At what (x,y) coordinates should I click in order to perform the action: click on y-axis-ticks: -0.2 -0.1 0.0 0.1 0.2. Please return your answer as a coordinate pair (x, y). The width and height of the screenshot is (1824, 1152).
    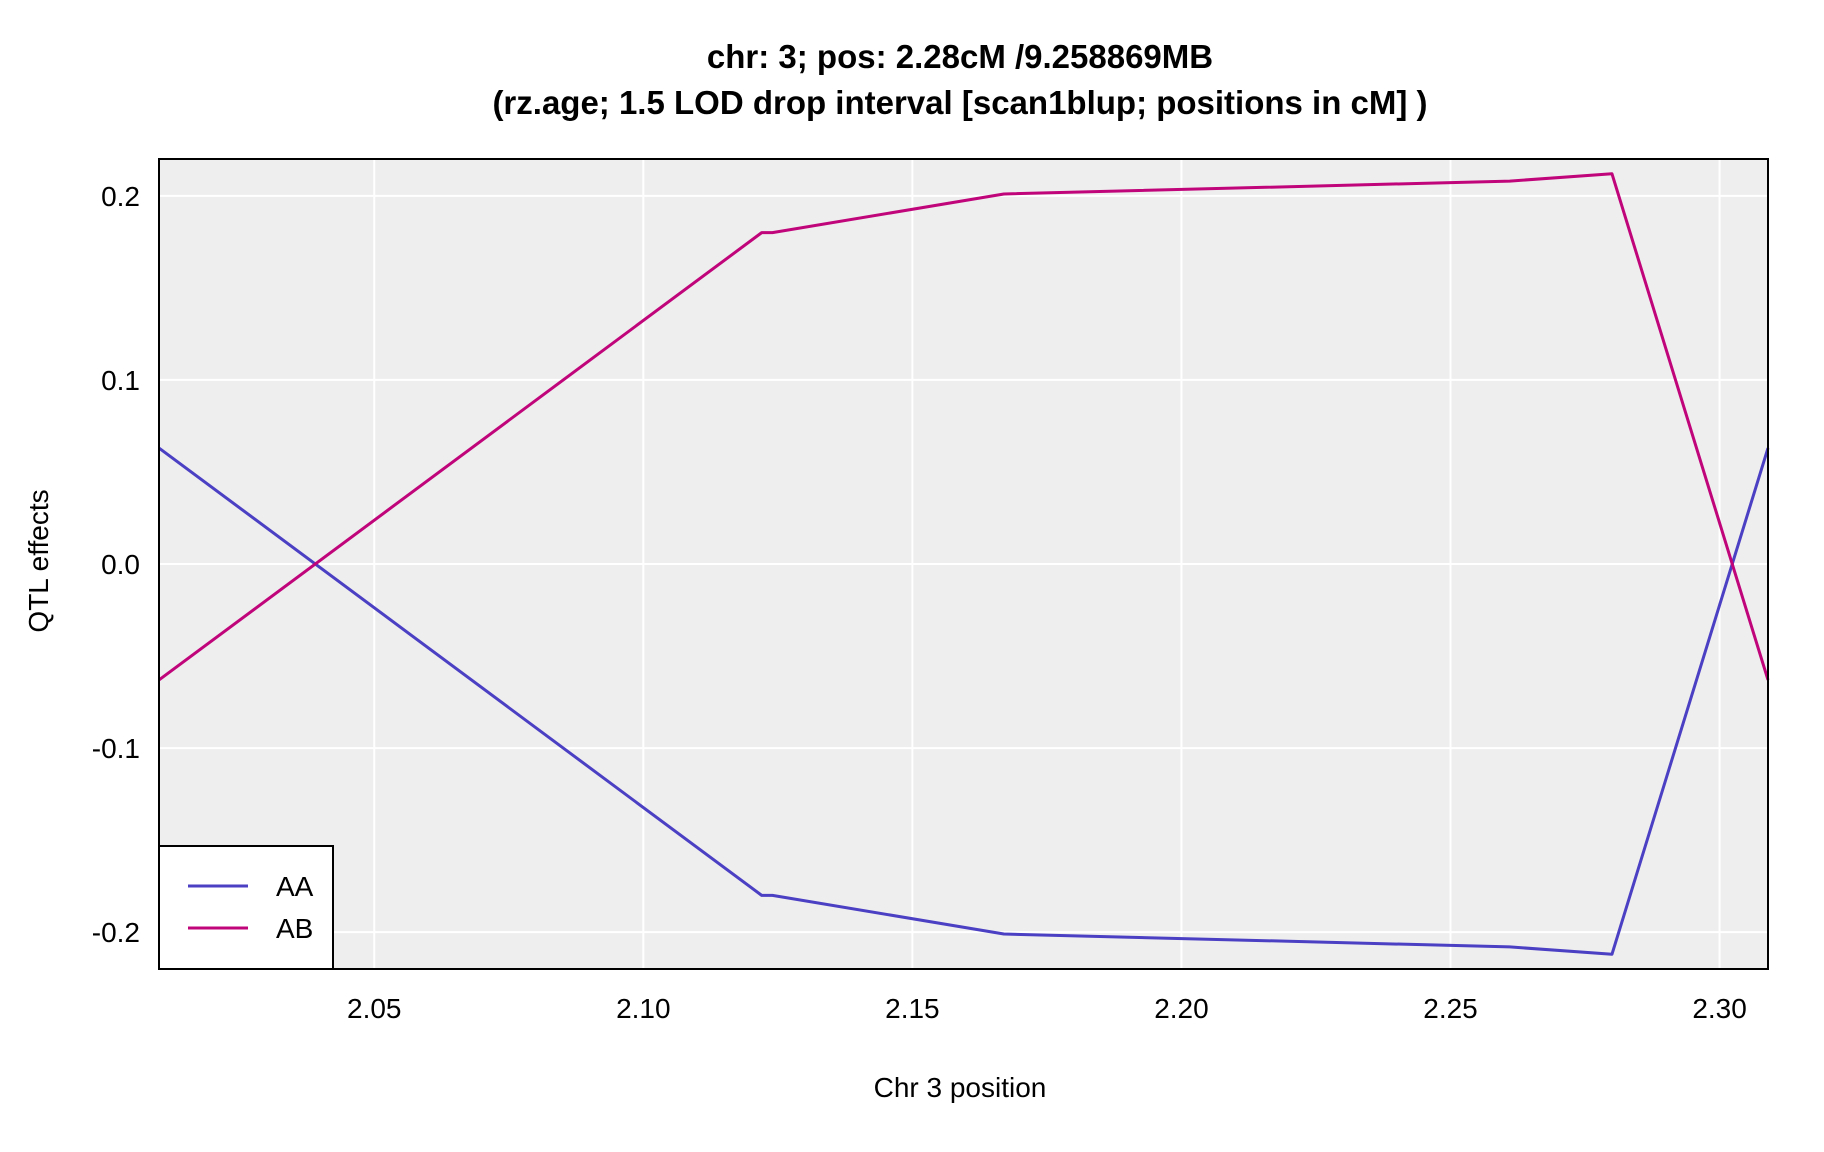
    Looking at the image, I should click on (116, 564).